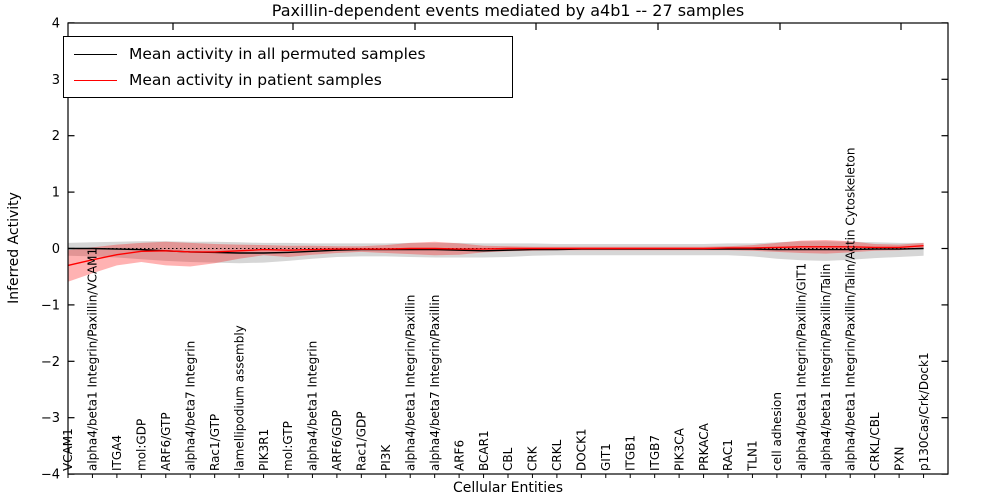 This screenshot has width=1000, height=500. What do you see at coordinates (508, 459) in the screenshot?
I see `x-category-label: CBL` at bounding box center [508, 459].